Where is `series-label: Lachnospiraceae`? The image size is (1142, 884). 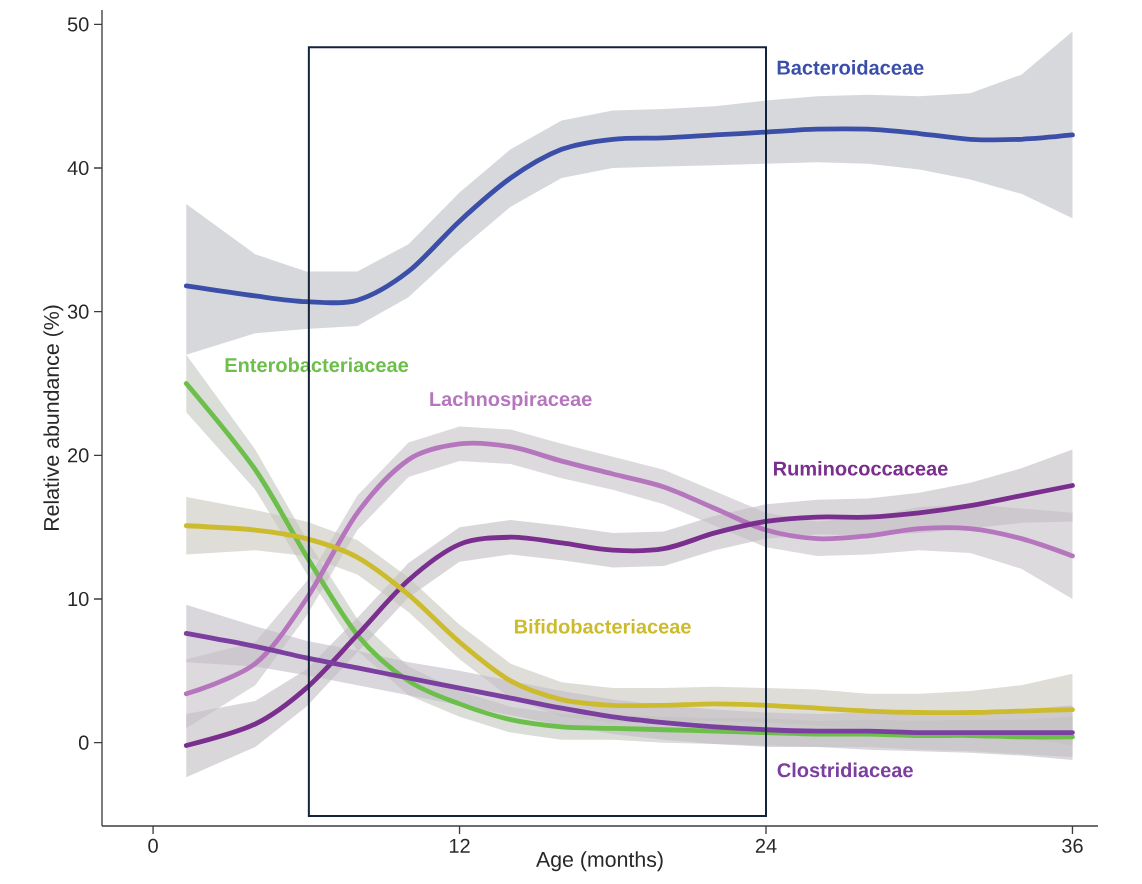
series-label: Lachnospiraceae is located at coordinates (511, 401).